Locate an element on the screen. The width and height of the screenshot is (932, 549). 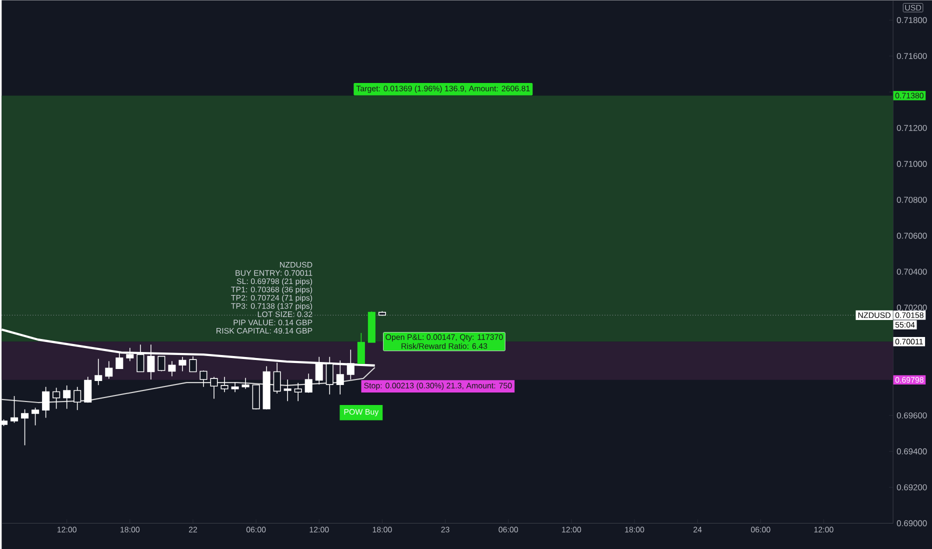
y-tick-label: 0.70400 is located at coordinates (911, 271).